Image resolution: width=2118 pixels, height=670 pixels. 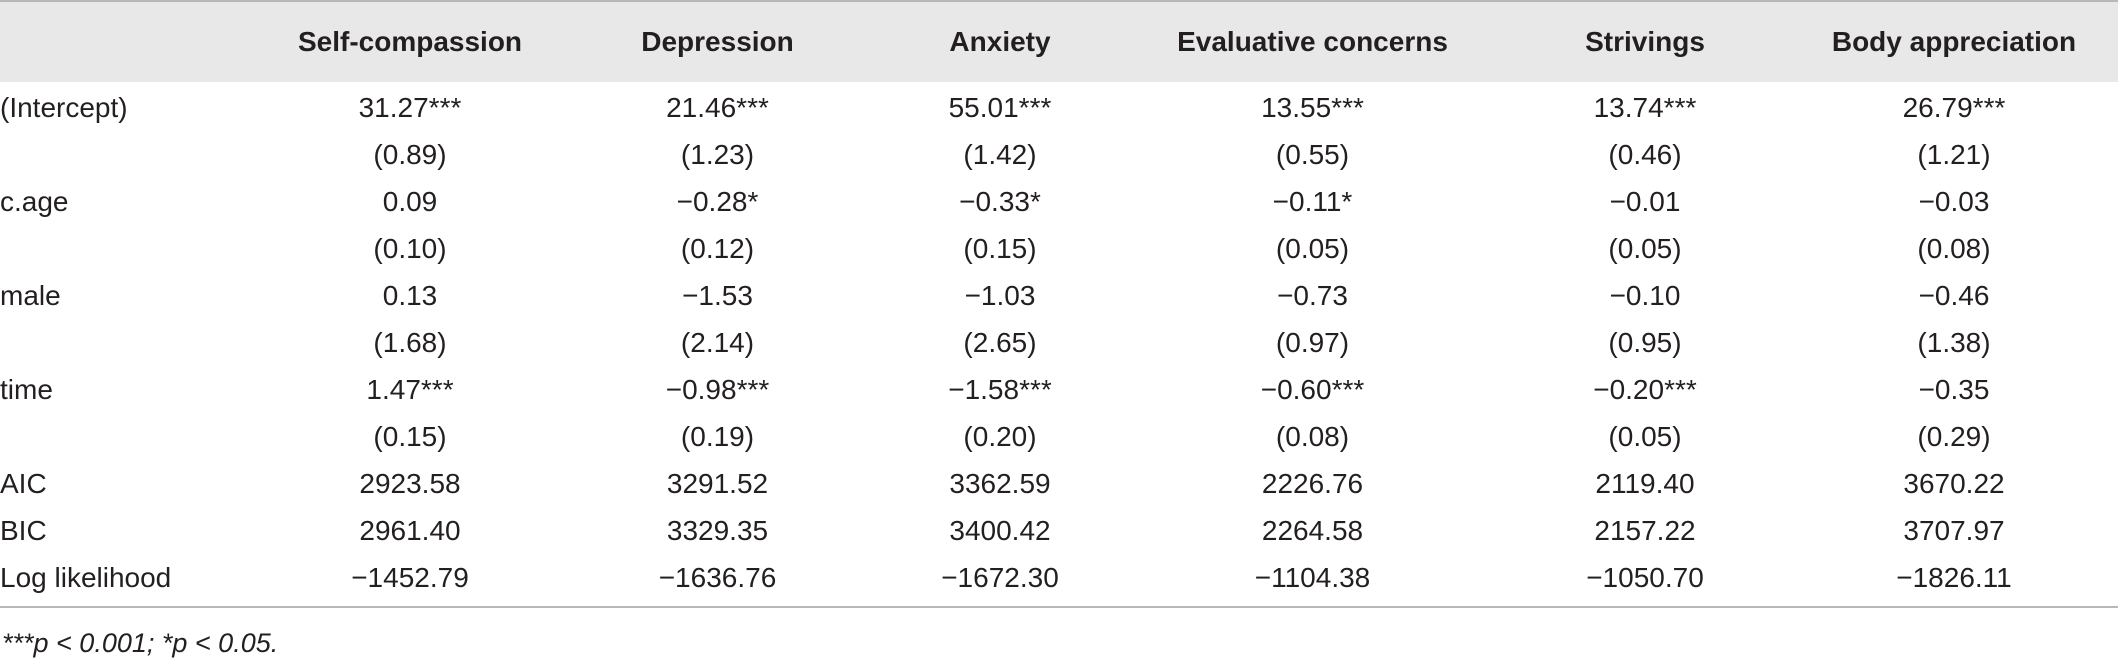 What do you see at coordinates (1954, 201) in the screenshot?
I see `table-cell: −0.03` at bounding box center [1954, 201].